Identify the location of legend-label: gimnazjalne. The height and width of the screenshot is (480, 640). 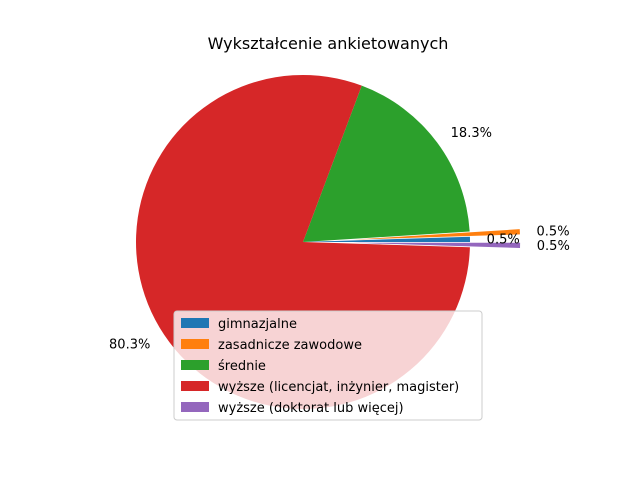
(257, 324).